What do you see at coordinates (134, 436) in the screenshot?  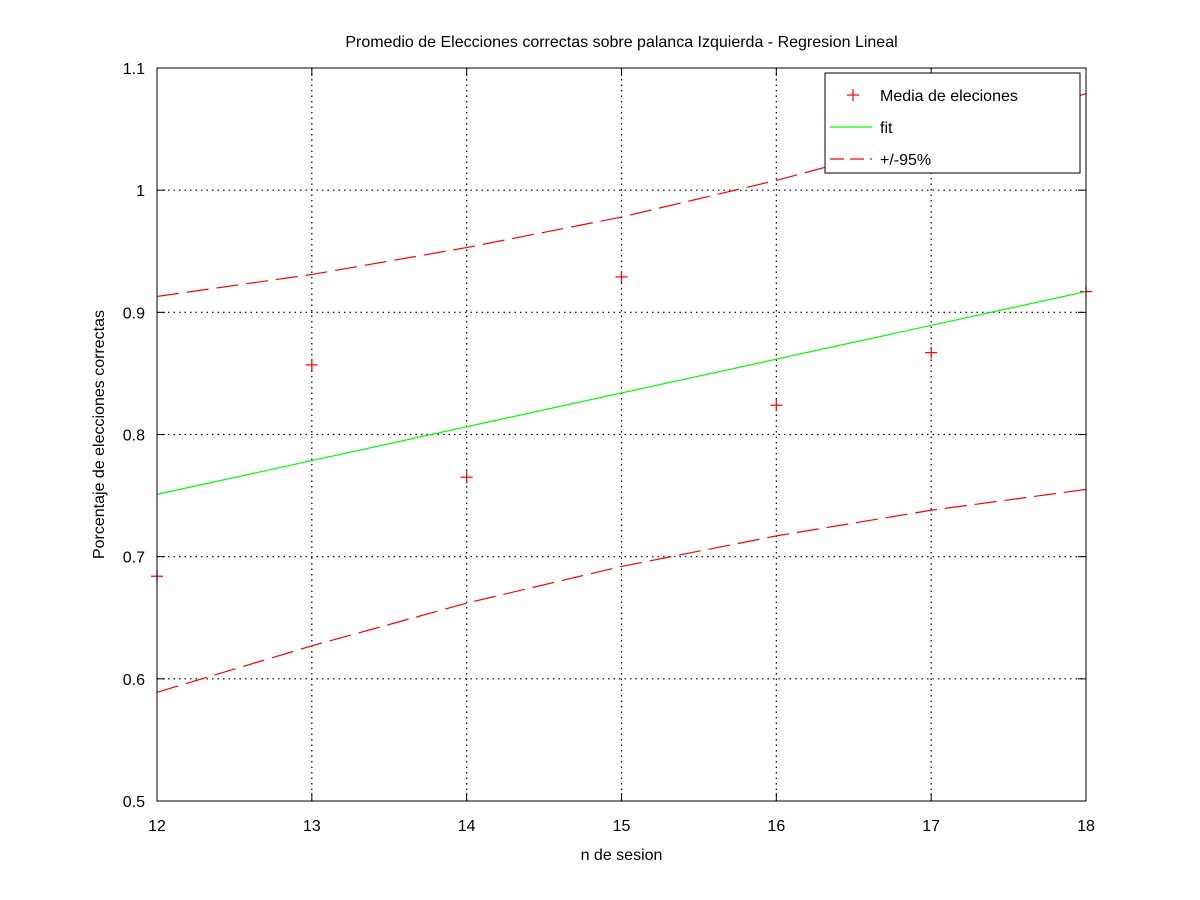 I see `y-tick-label: 0.8` at bounding box center [134, 436].